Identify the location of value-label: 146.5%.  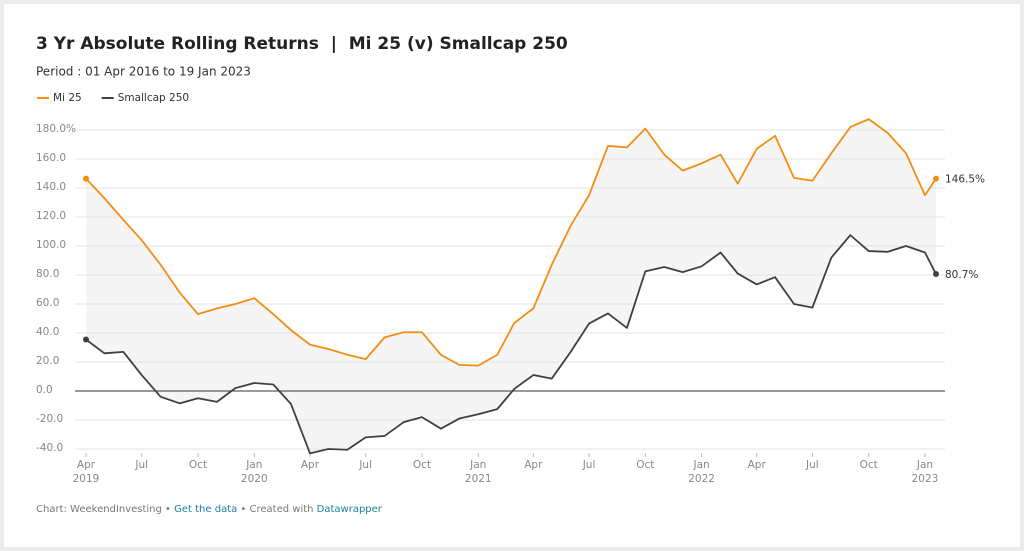
(965, 180).